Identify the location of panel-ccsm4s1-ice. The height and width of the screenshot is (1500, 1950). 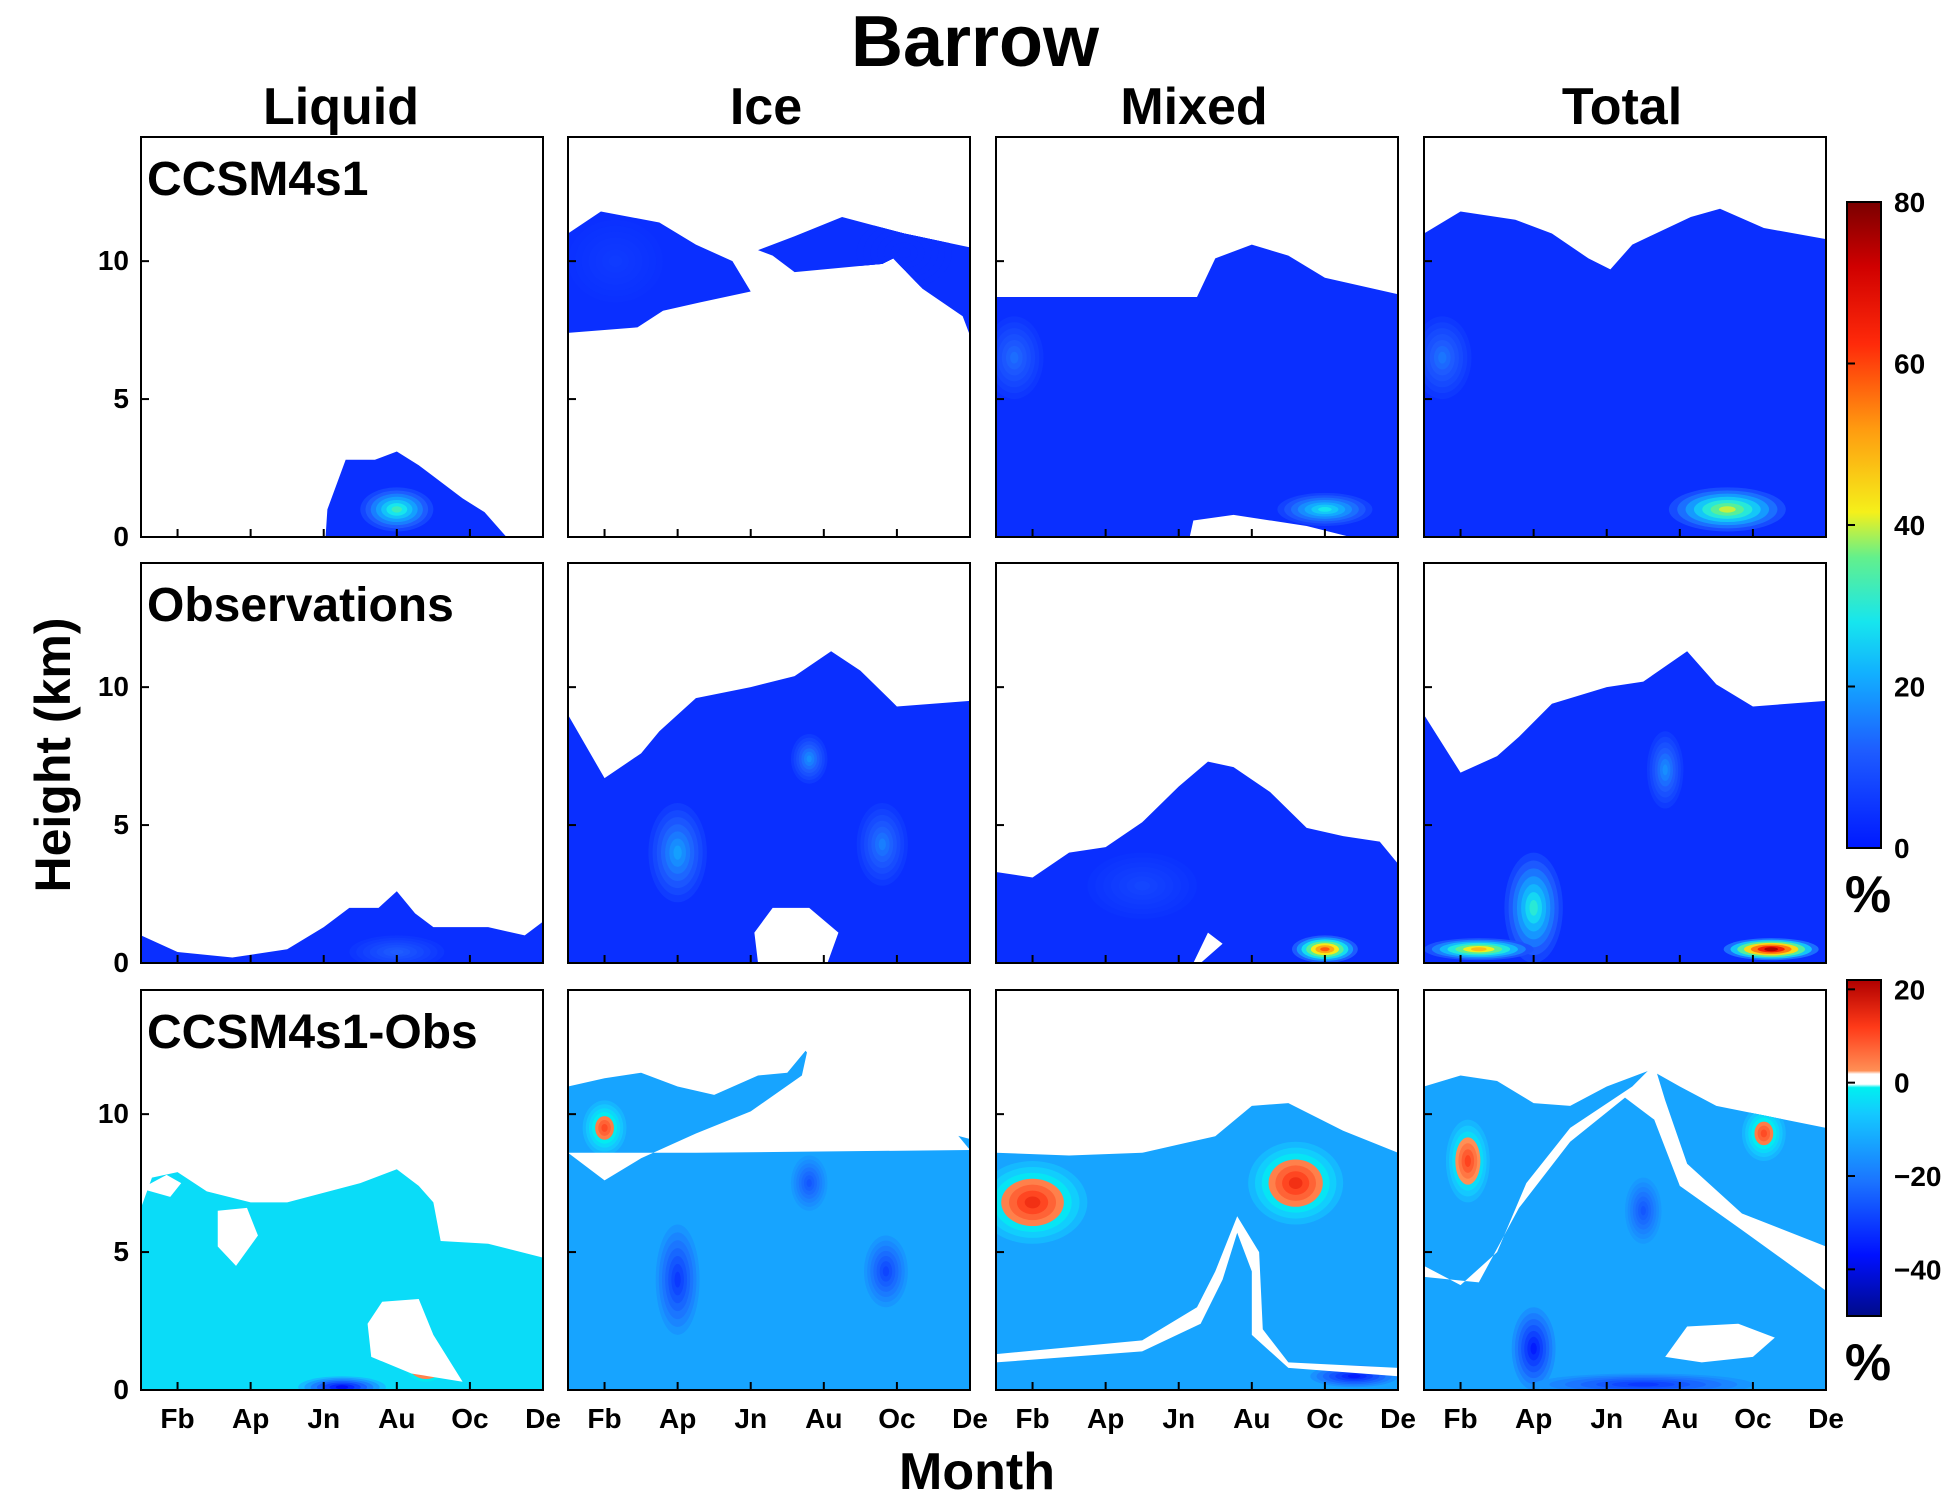
(769, 337).